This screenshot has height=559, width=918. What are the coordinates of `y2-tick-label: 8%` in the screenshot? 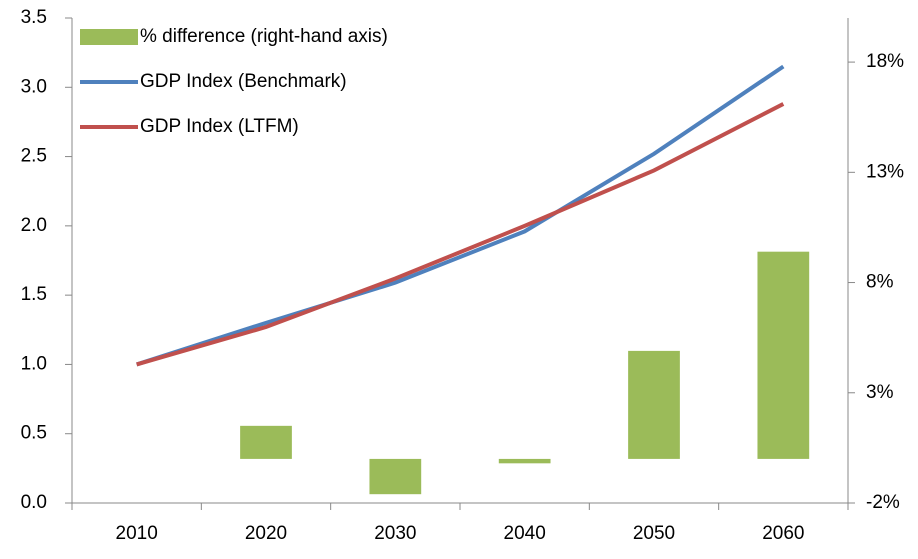 It's located at (880, 282).